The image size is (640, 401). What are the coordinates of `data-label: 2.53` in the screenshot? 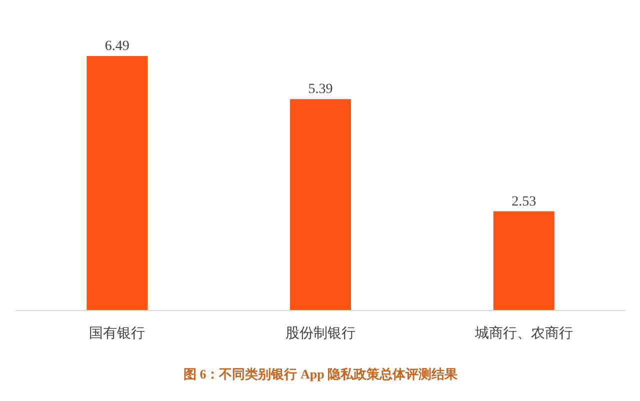 It's located at (524, 202).